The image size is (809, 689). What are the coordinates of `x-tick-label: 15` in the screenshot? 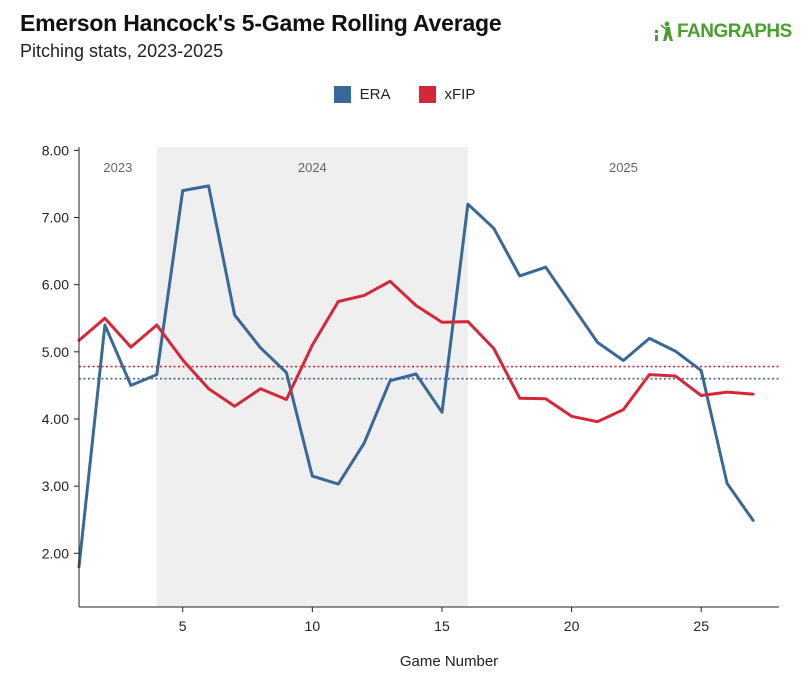 It's located at (442, 626).